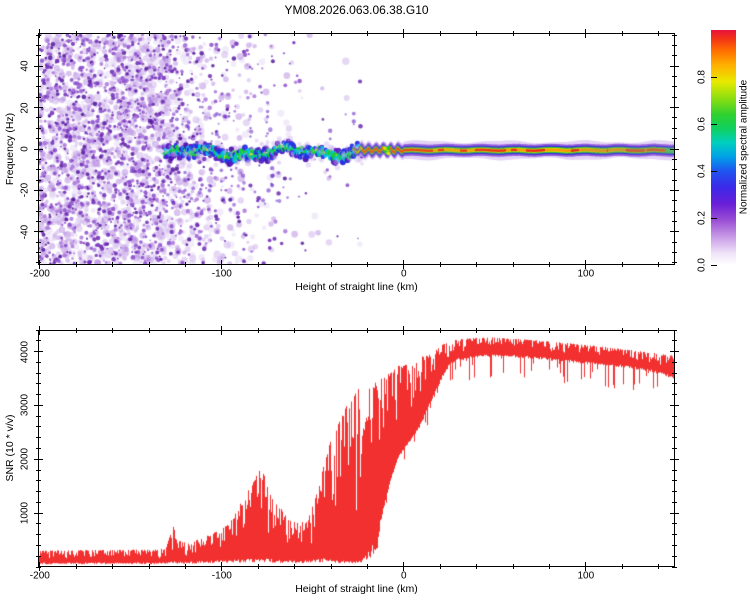  Describe the element at coordinates (25, 232) in the screenshot. I see `y-tick-label: -40` at that location.